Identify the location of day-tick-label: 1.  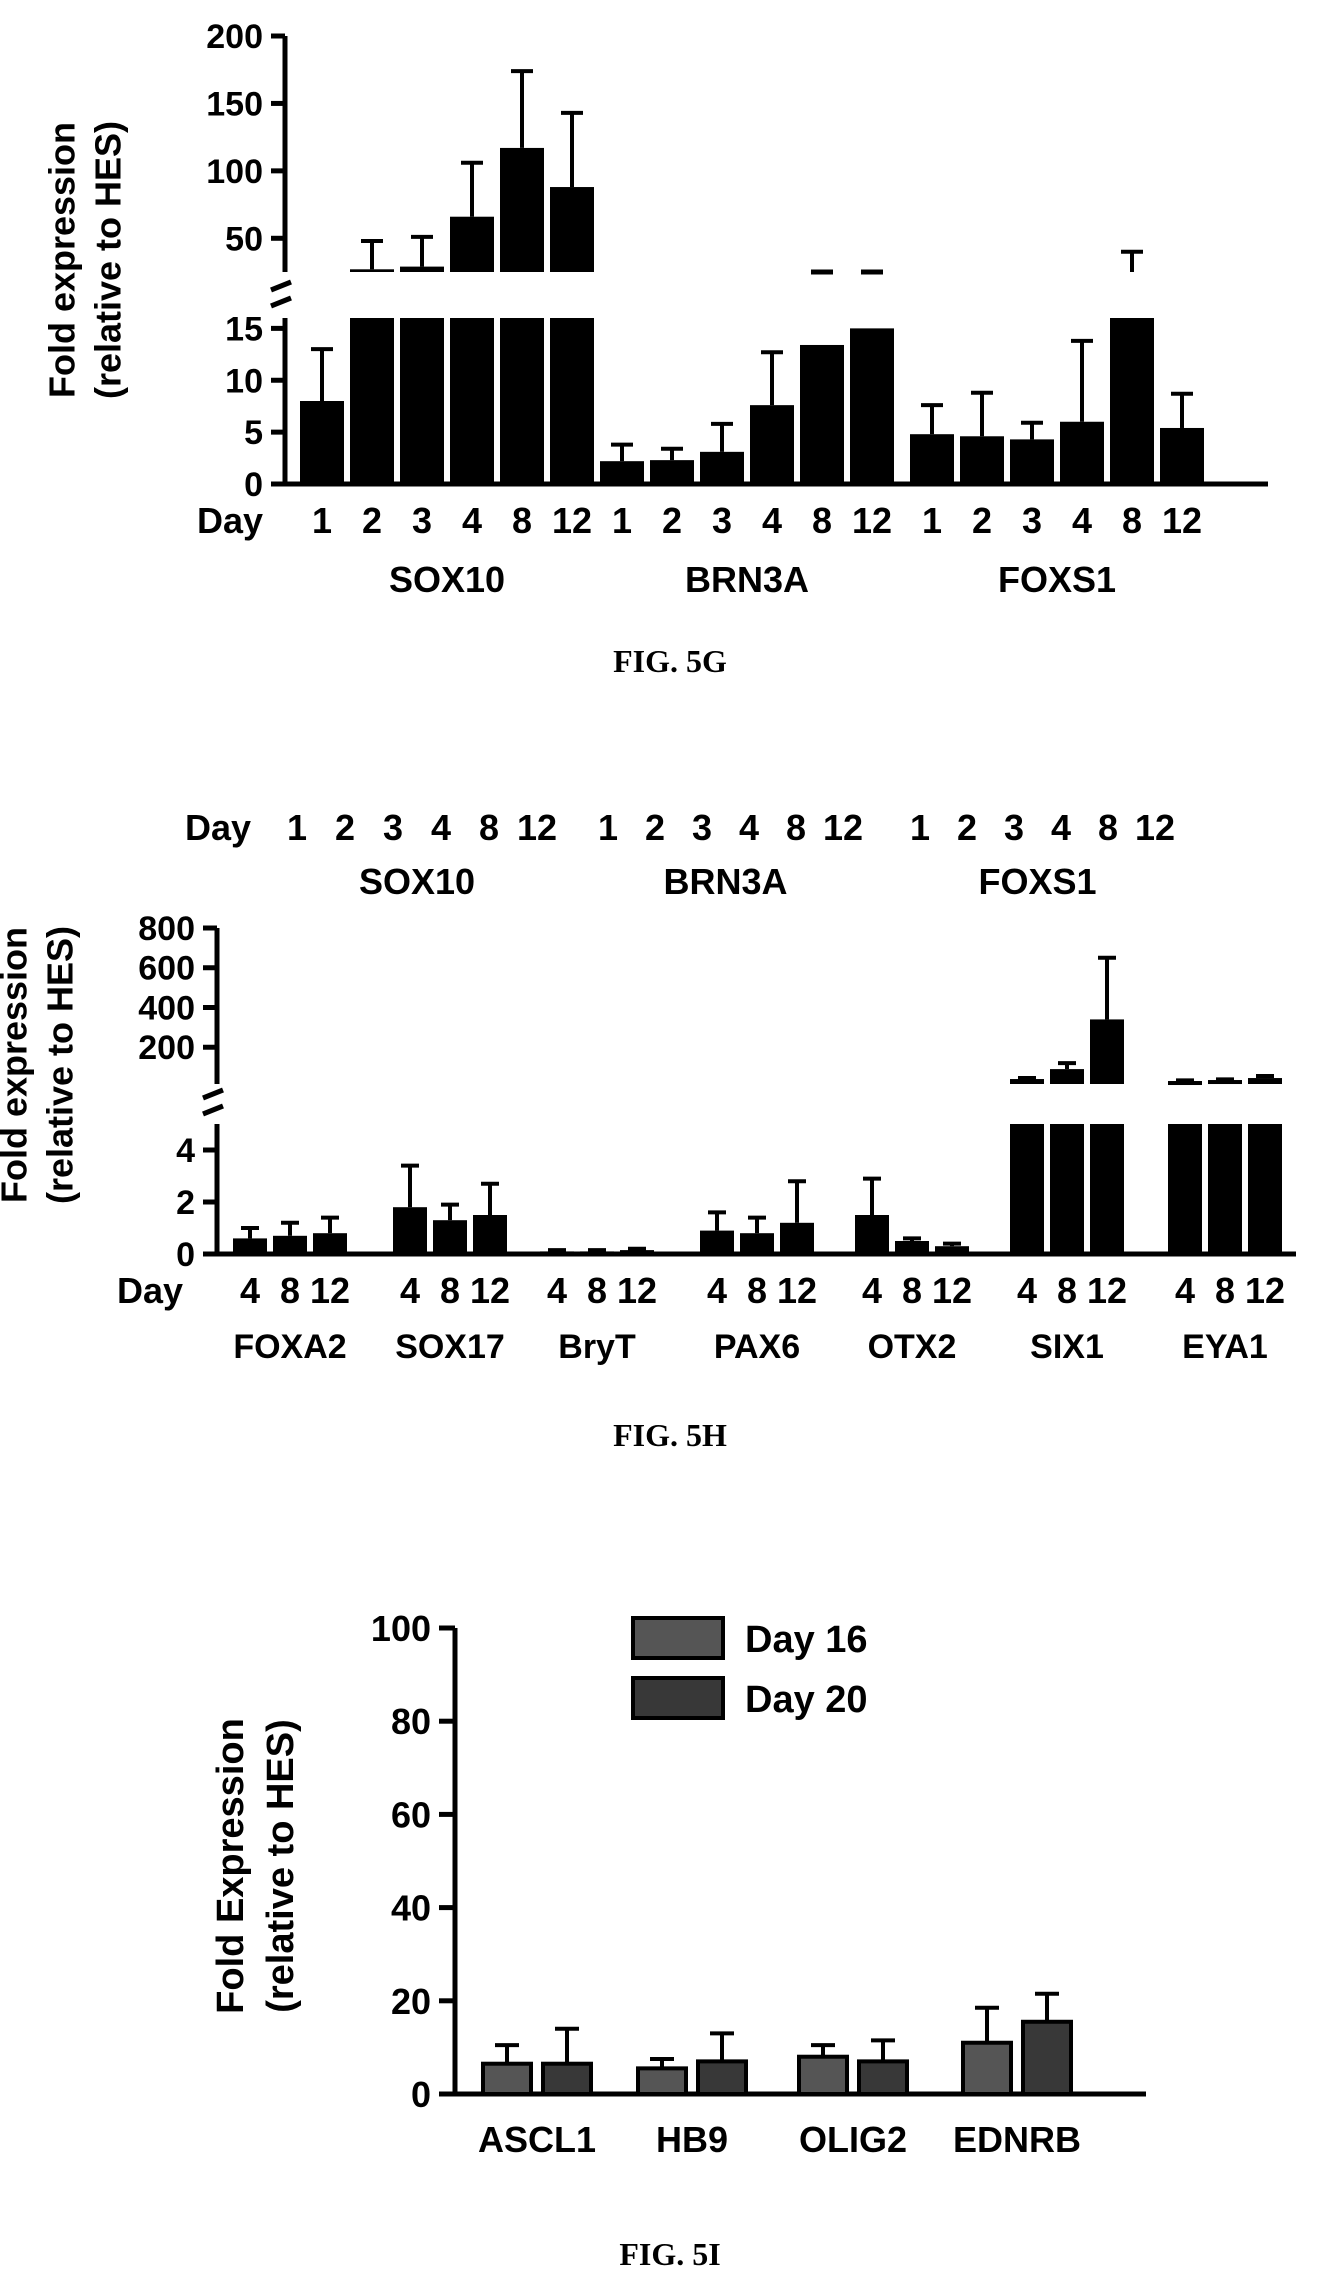
(322, 520).